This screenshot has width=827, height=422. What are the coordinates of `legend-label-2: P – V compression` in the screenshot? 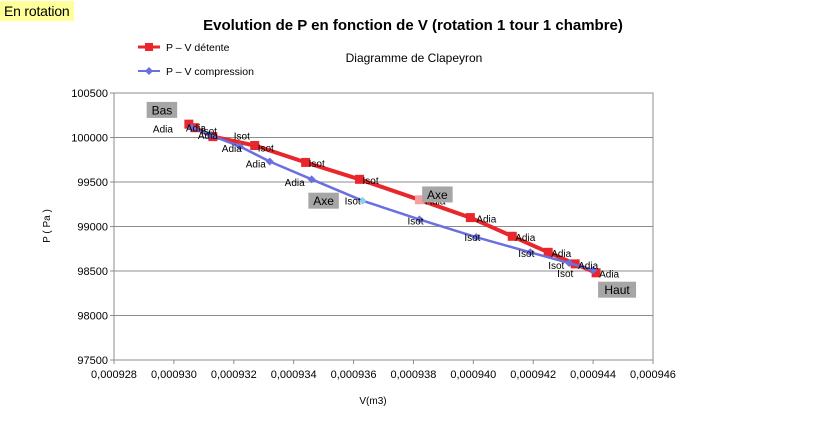 It's located at (210, 72).